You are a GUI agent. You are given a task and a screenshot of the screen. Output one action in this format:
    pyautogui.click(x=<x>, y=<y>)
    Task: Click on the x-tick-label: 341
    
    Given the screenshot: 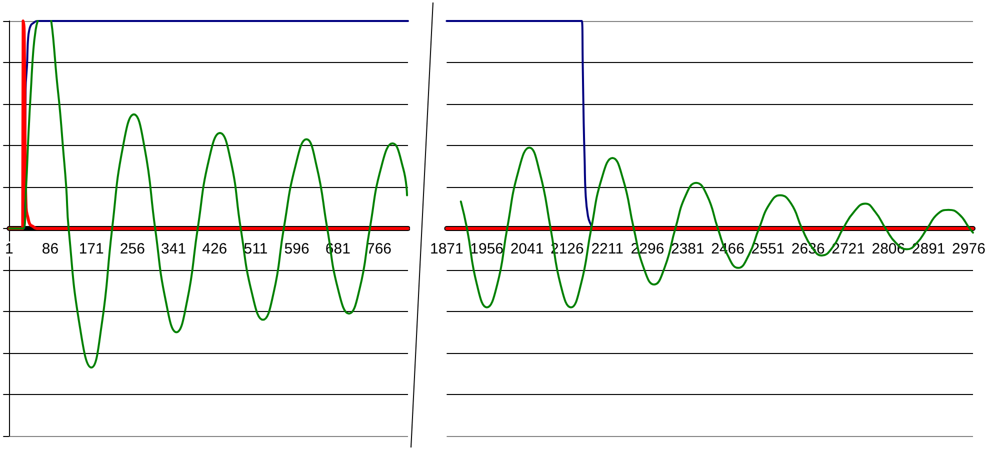 What is the action you would take?
    pyautogui.click(x=173, y=249)
    